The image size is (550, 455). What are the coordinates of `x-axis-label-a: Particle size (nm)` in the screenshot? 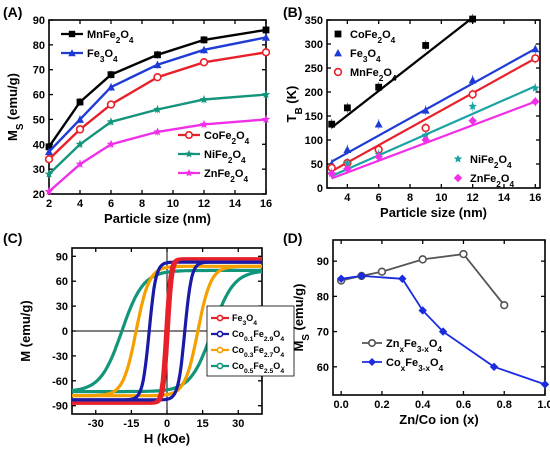 It's located at (157, 218).